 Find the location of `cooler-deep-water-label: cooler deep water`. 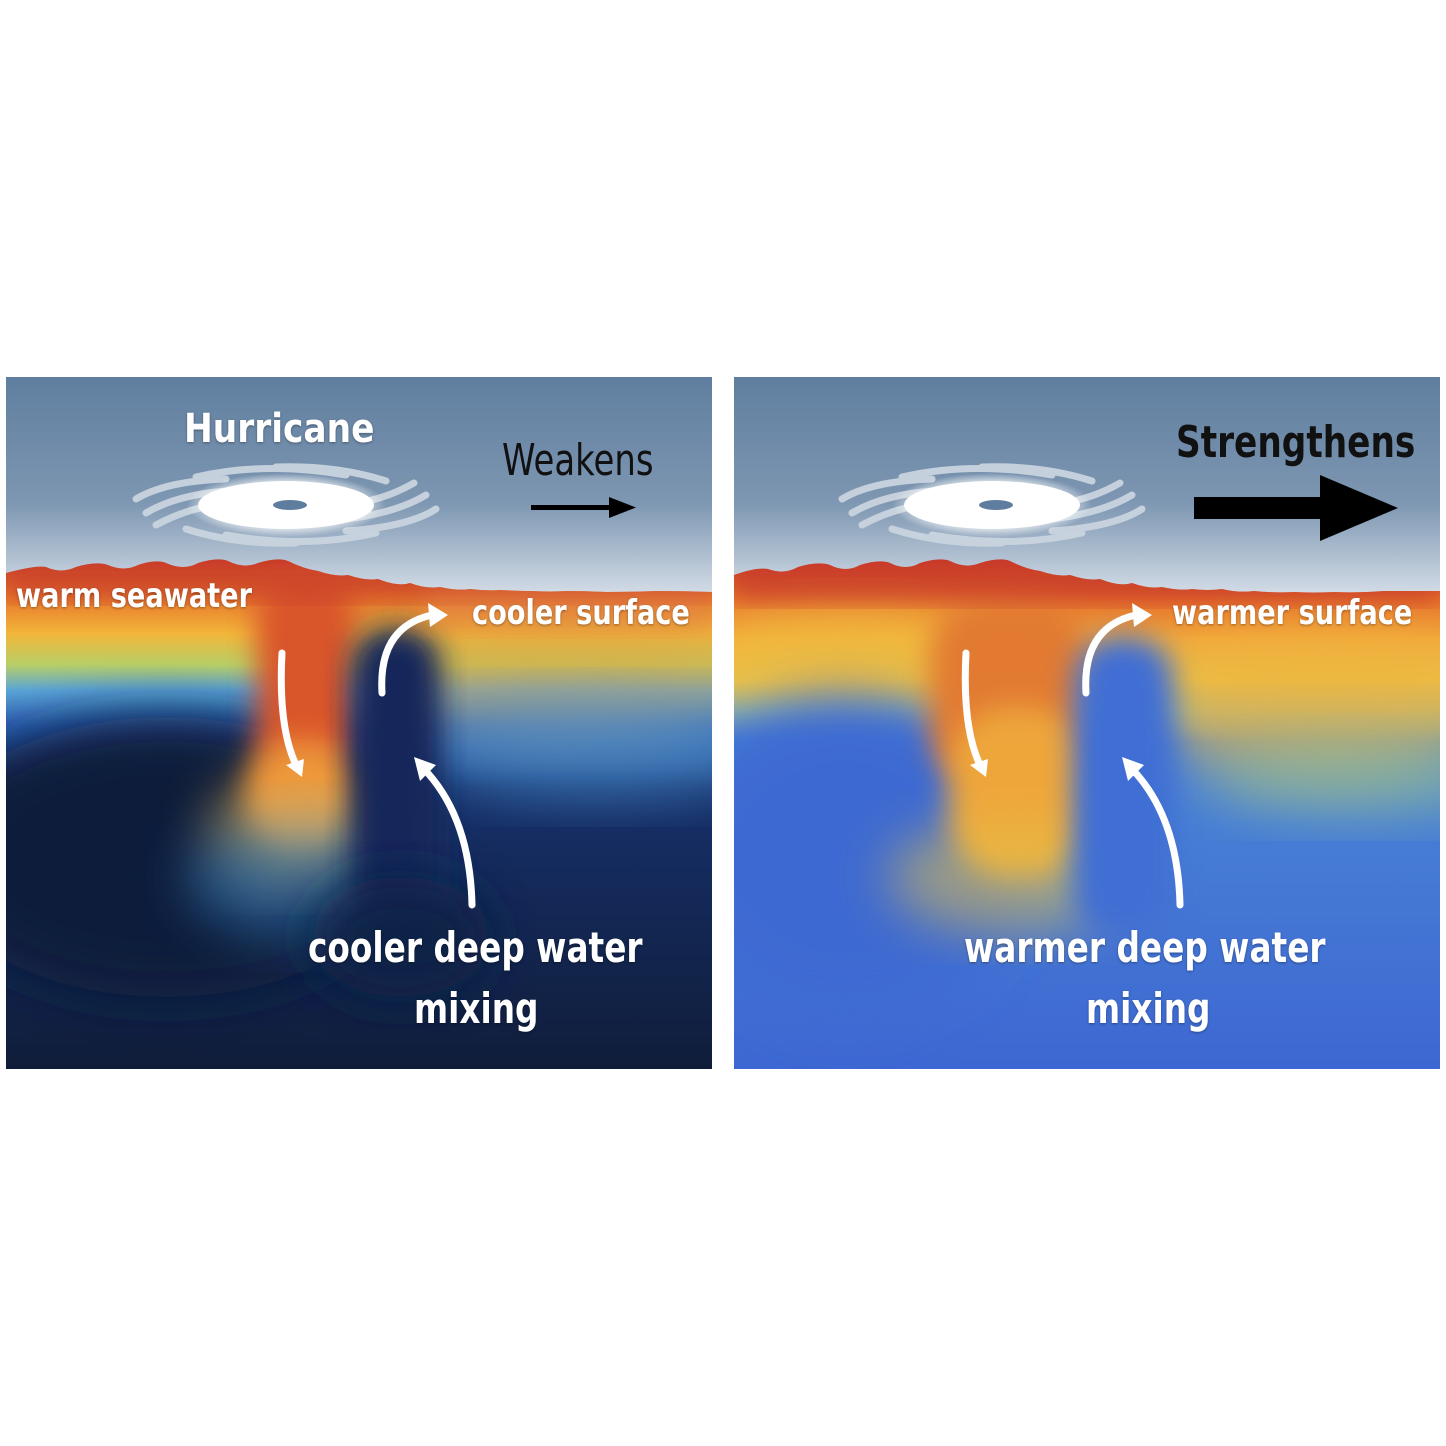

cooler-deep-water-label: cooler deep water is located at coordinates (475, 947).